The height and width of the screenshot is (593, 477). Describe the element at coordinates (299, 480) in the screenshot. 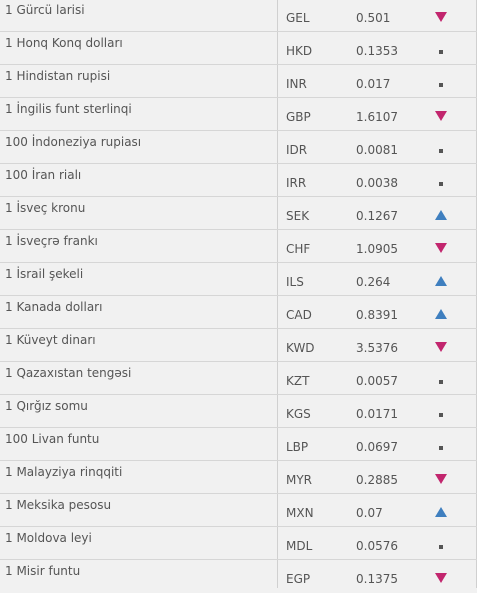

I see `currency-code: MYR` at that location.